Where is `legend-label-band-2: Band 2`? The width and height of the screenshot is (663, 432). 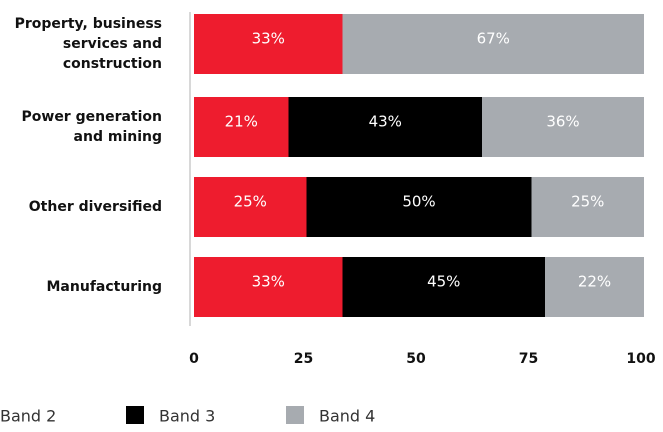 legend-label-band-2: Band 2 is located at coordinates (28, 416).